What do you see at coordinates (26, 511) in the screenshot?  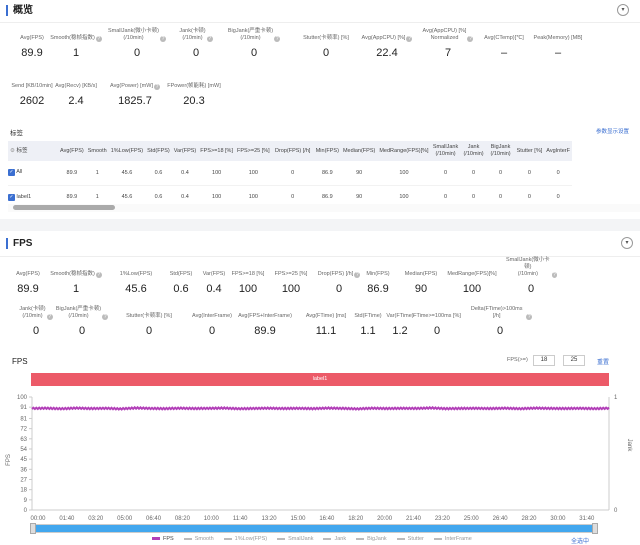 I see `y-tick-label: 0` at bounding box center [26, 511].